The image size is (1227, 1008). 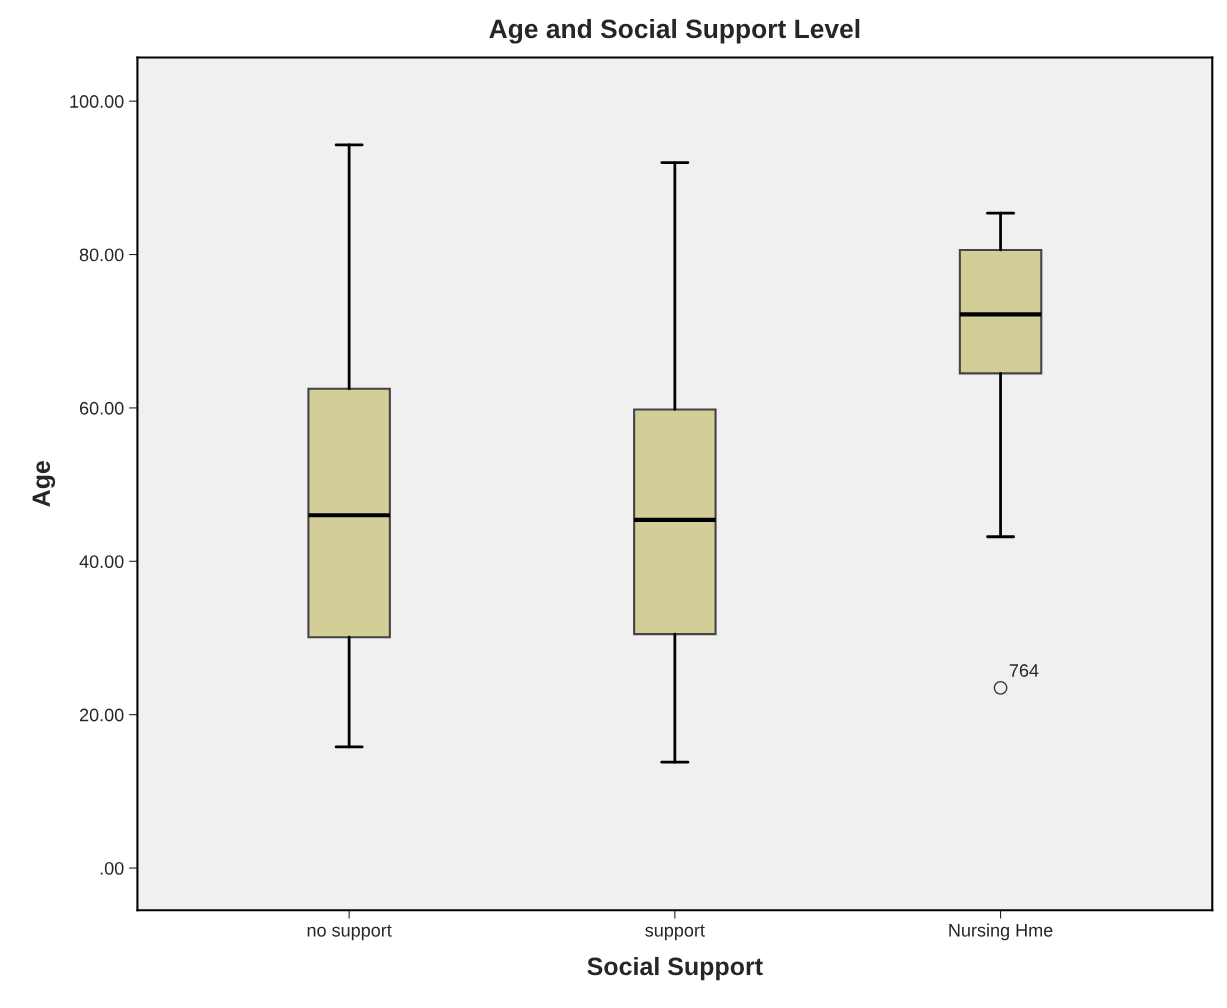 I want to click on y-tick-label: 100.00, so click(x=97, y=101).